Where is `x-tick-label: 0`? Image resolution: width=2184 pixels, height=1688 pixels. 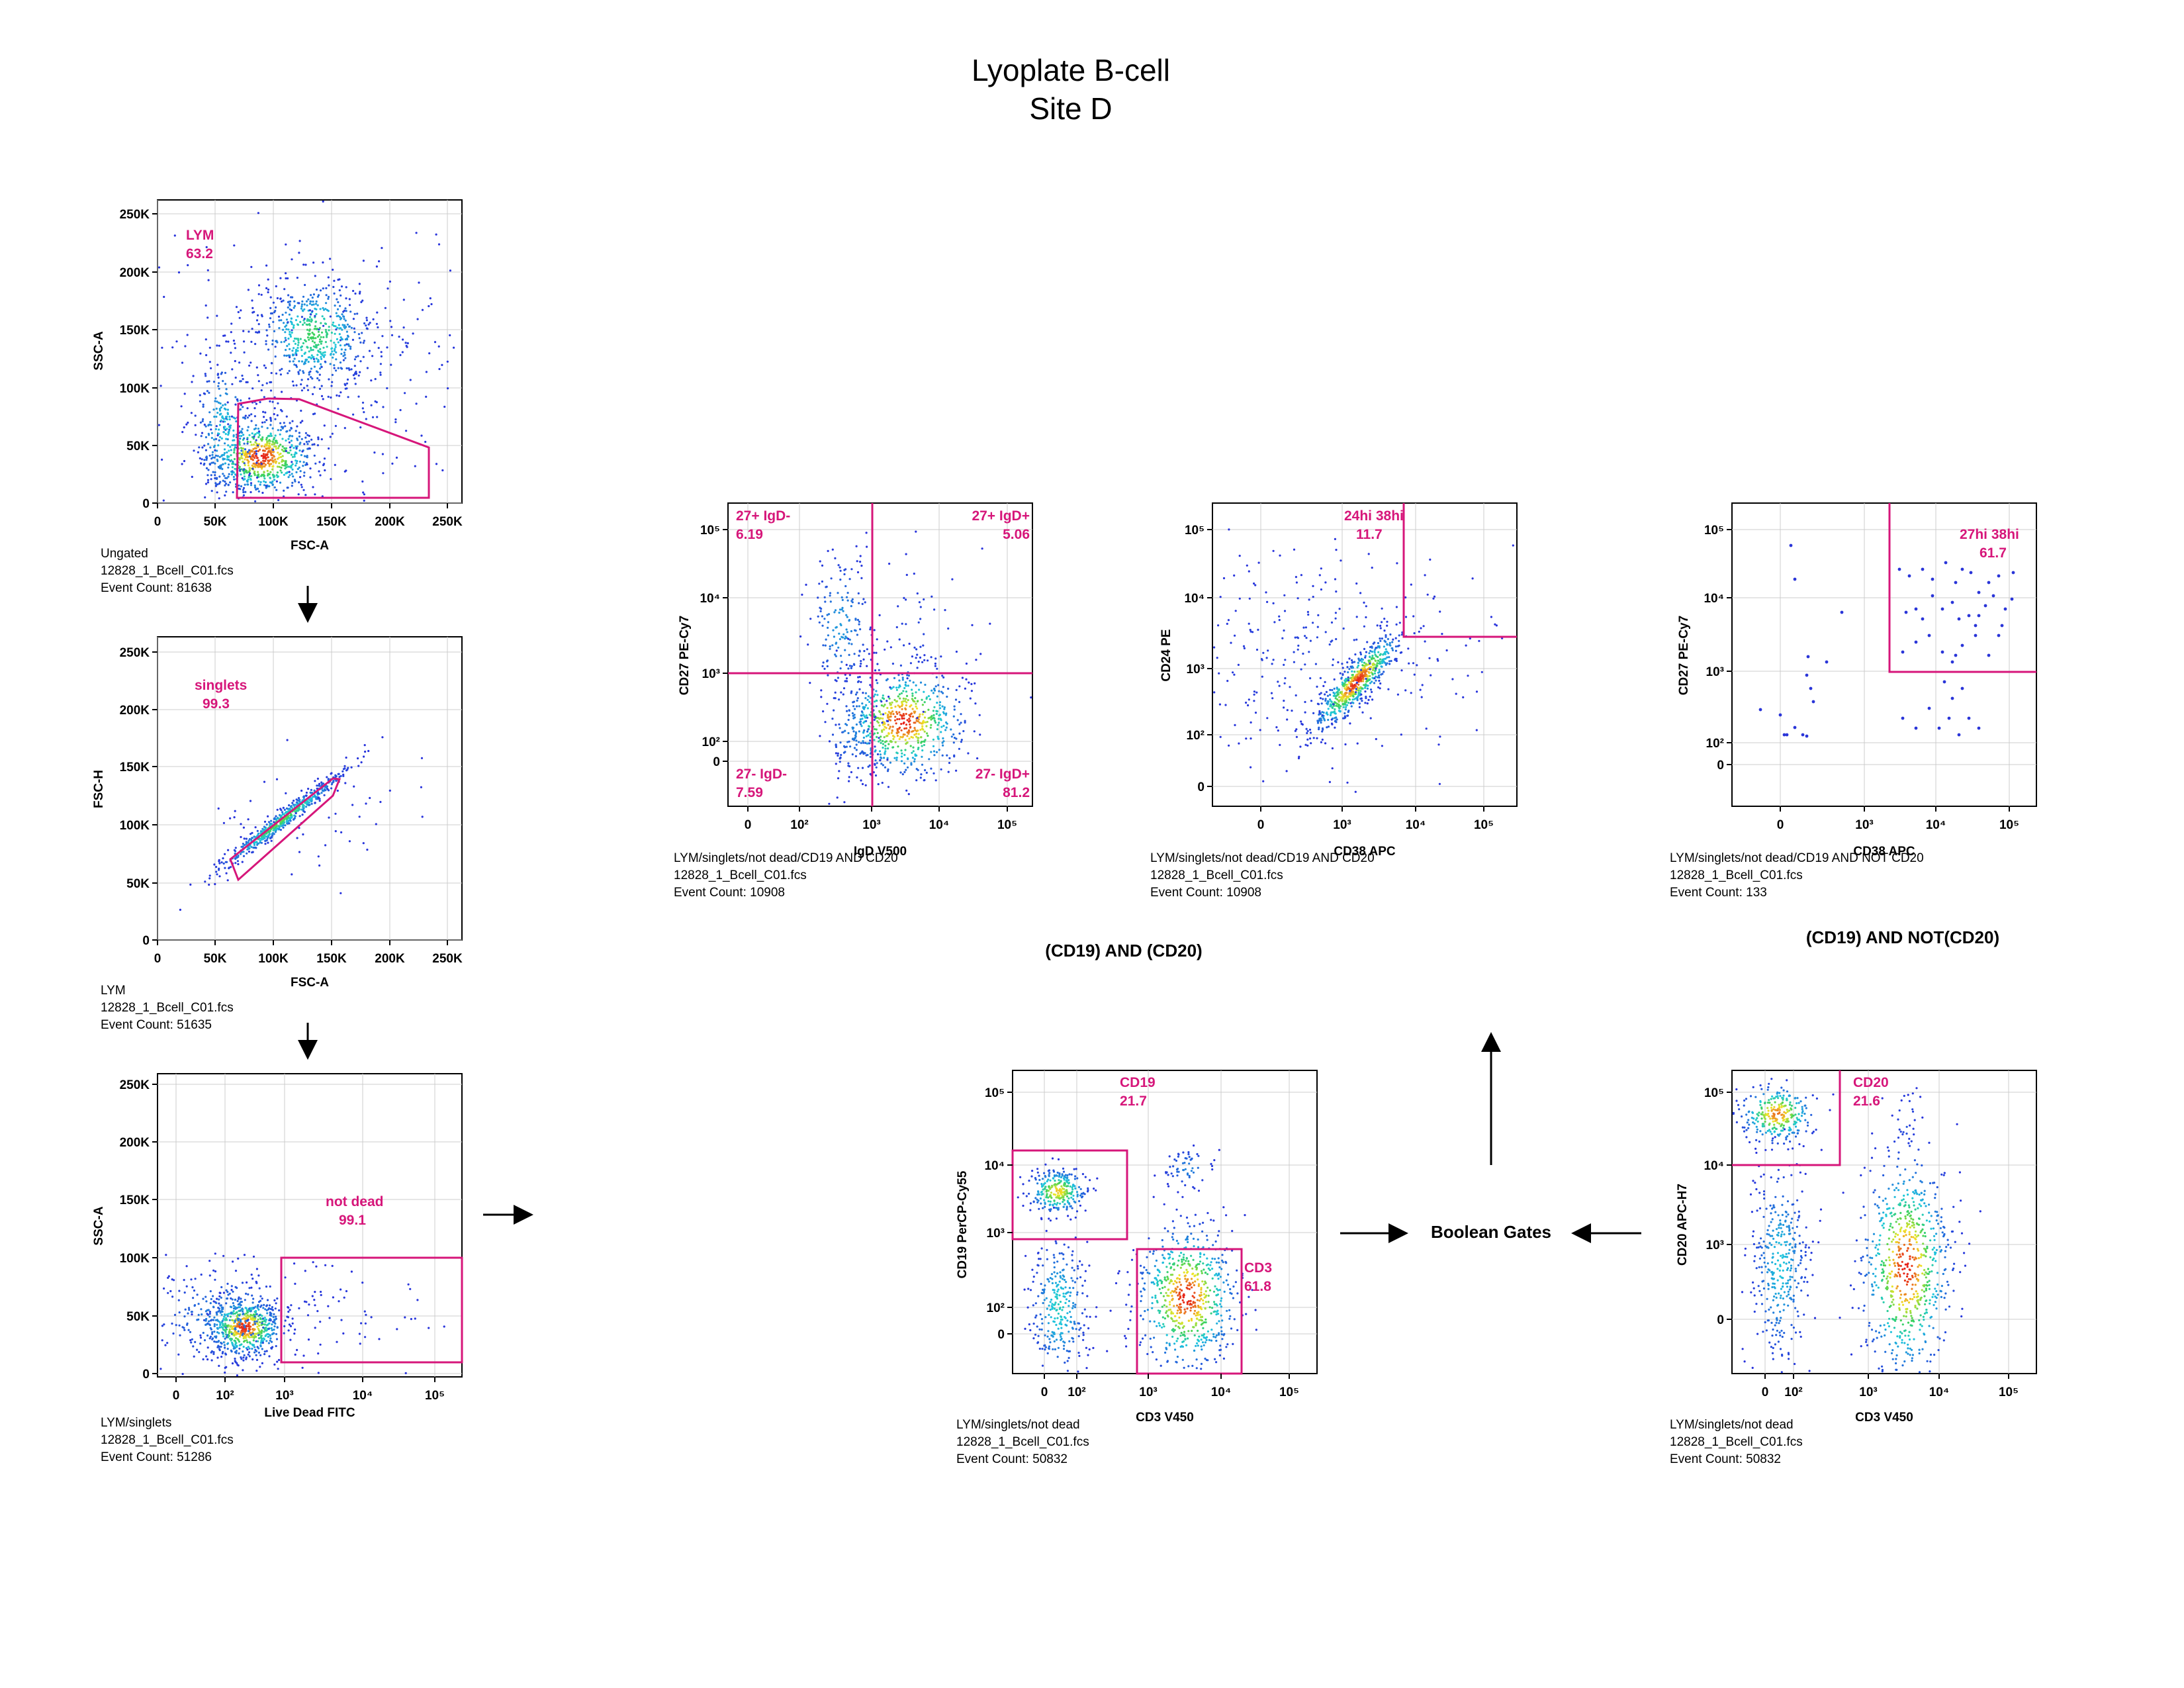
x-tick-label: 0 is located at coordinates (157, 959).